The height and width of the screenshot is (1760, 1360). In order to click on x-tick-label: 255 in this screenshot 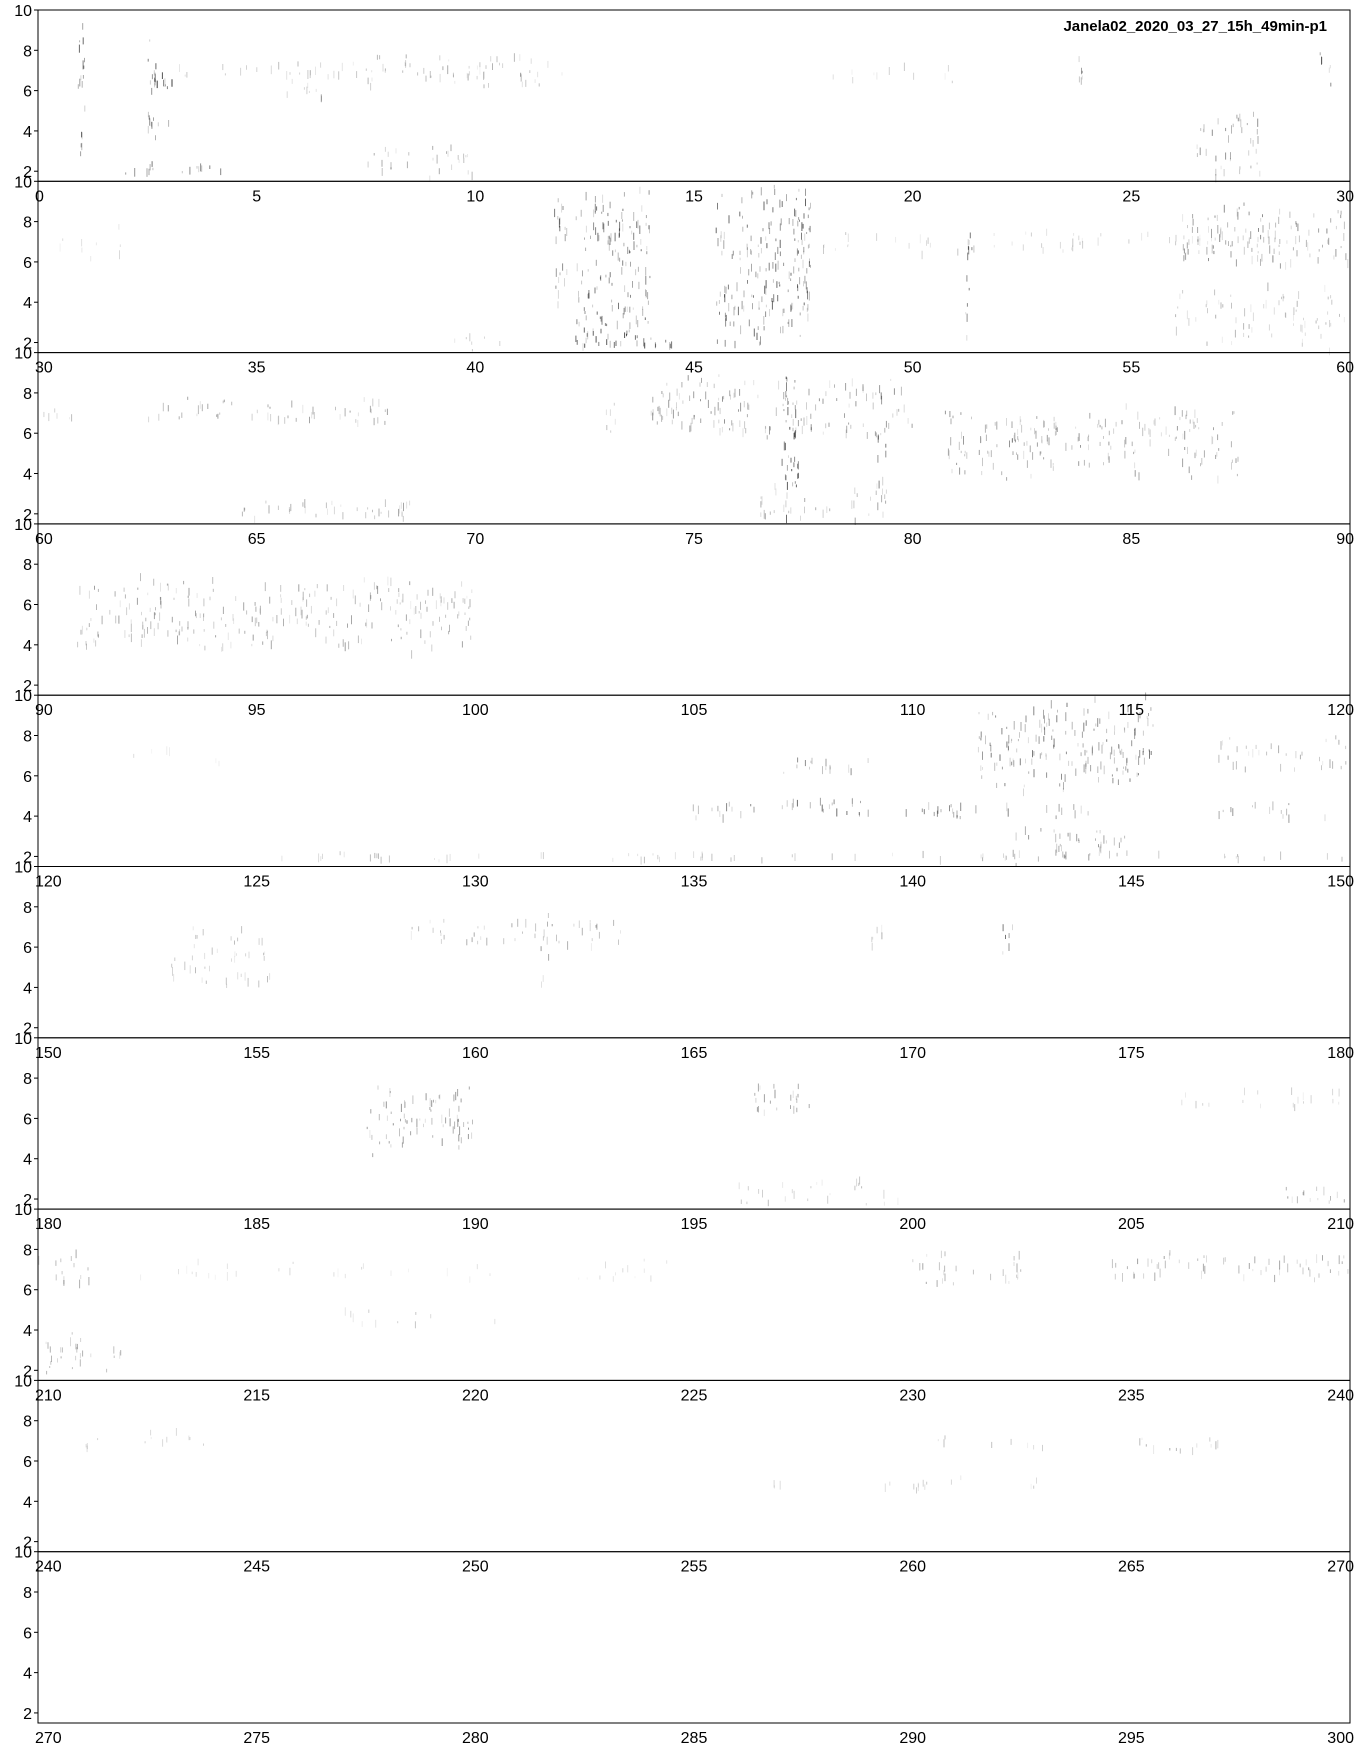, I will do `click(694, 1567)`.